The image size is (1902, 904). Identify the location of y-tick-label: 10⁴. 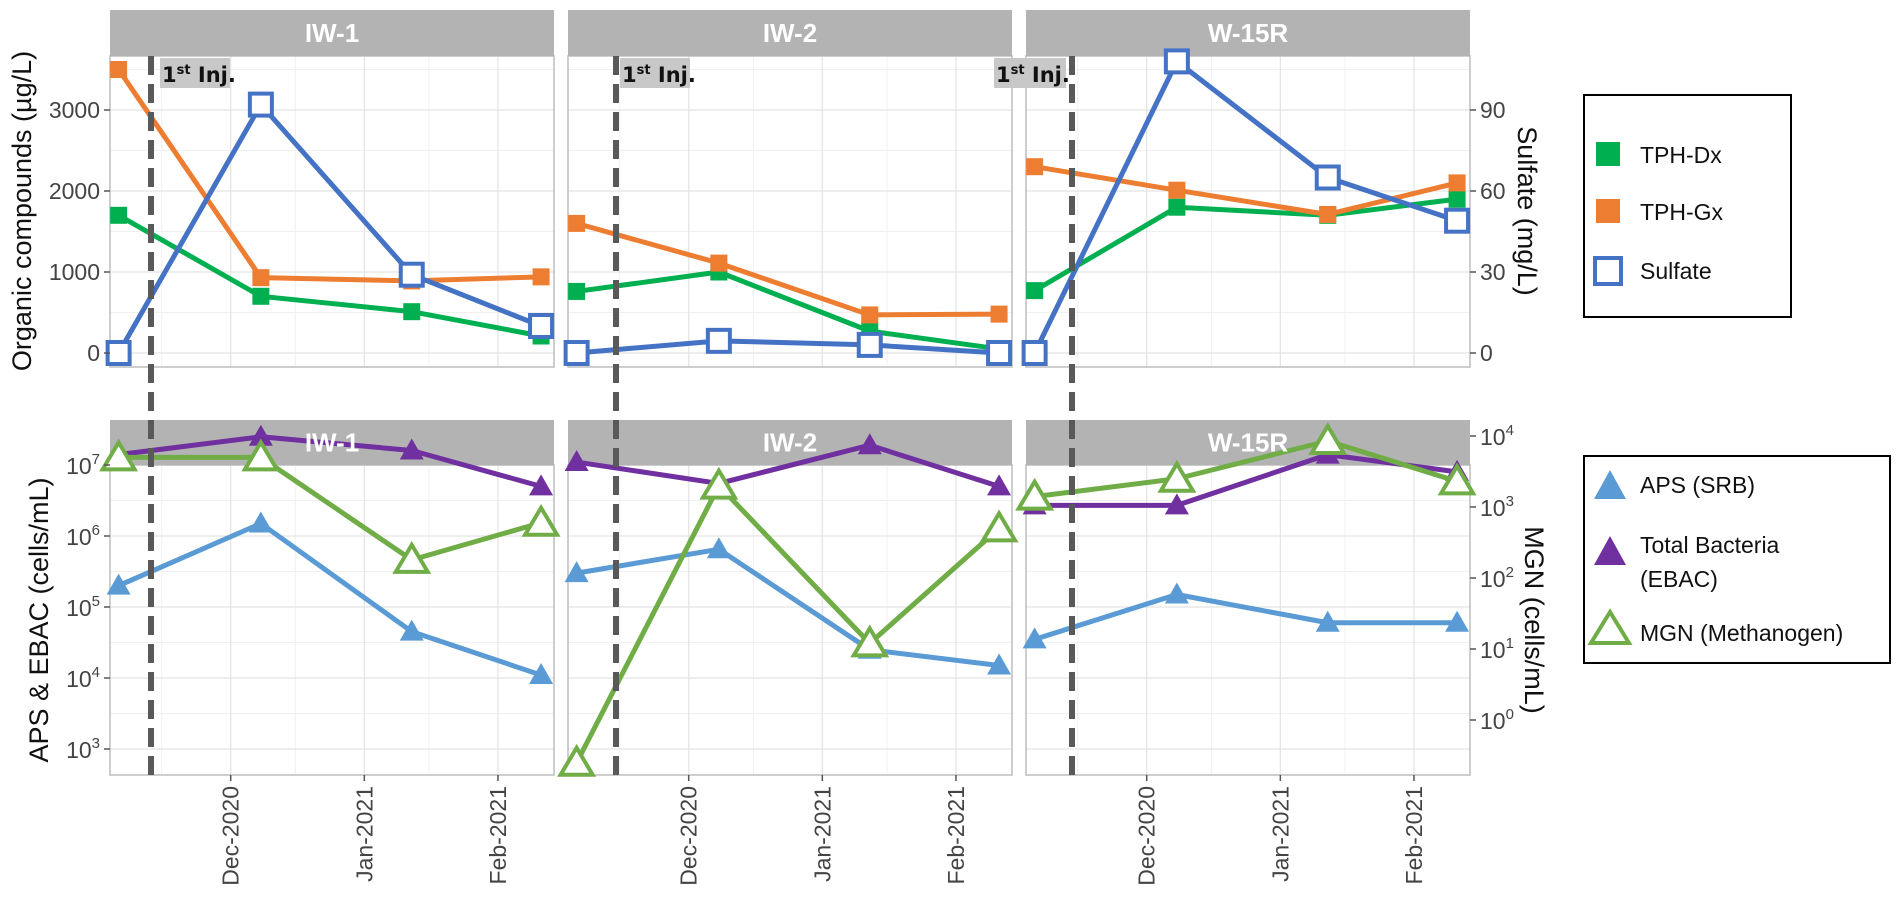
(83, 678).